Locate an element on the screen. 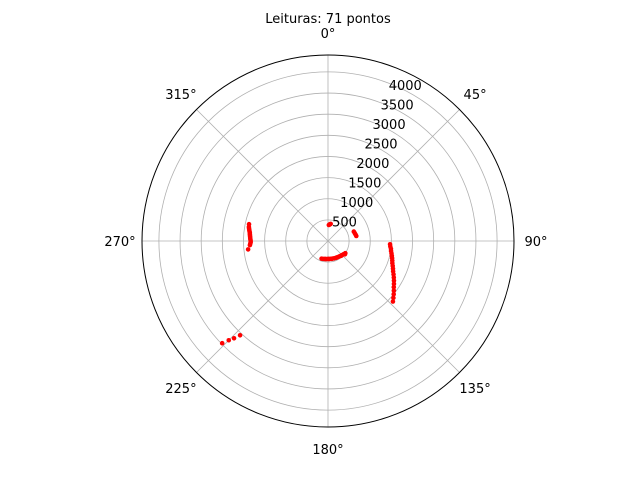 This screenshot has width=640, height=480. radial-tick-labels: 500 1000 1500 2000 2500 3000 3500 4000 is located at coordinates (377, 155).